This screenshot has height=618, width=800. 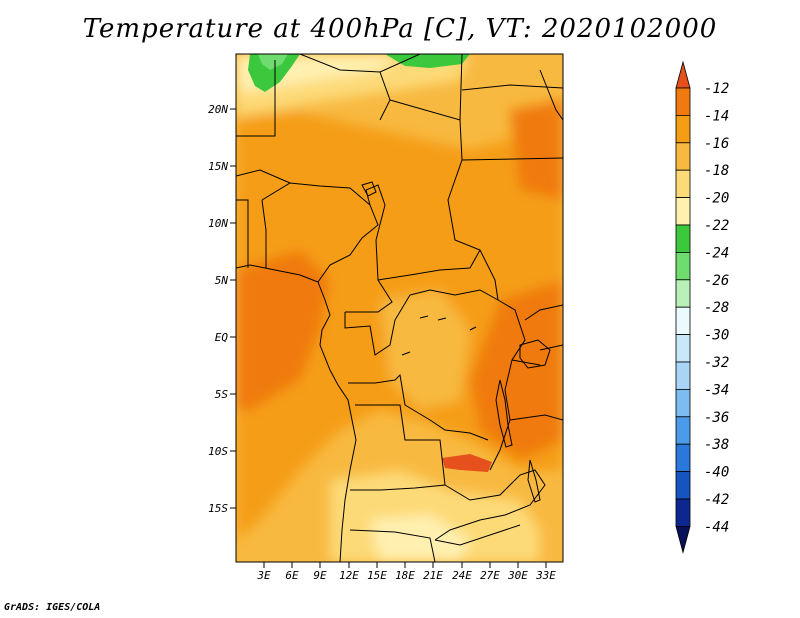 What do you see at coordinates (222, 280) in the screenshot?
I see `lat-label-5N: 5N` at bounding box center [222, 280].